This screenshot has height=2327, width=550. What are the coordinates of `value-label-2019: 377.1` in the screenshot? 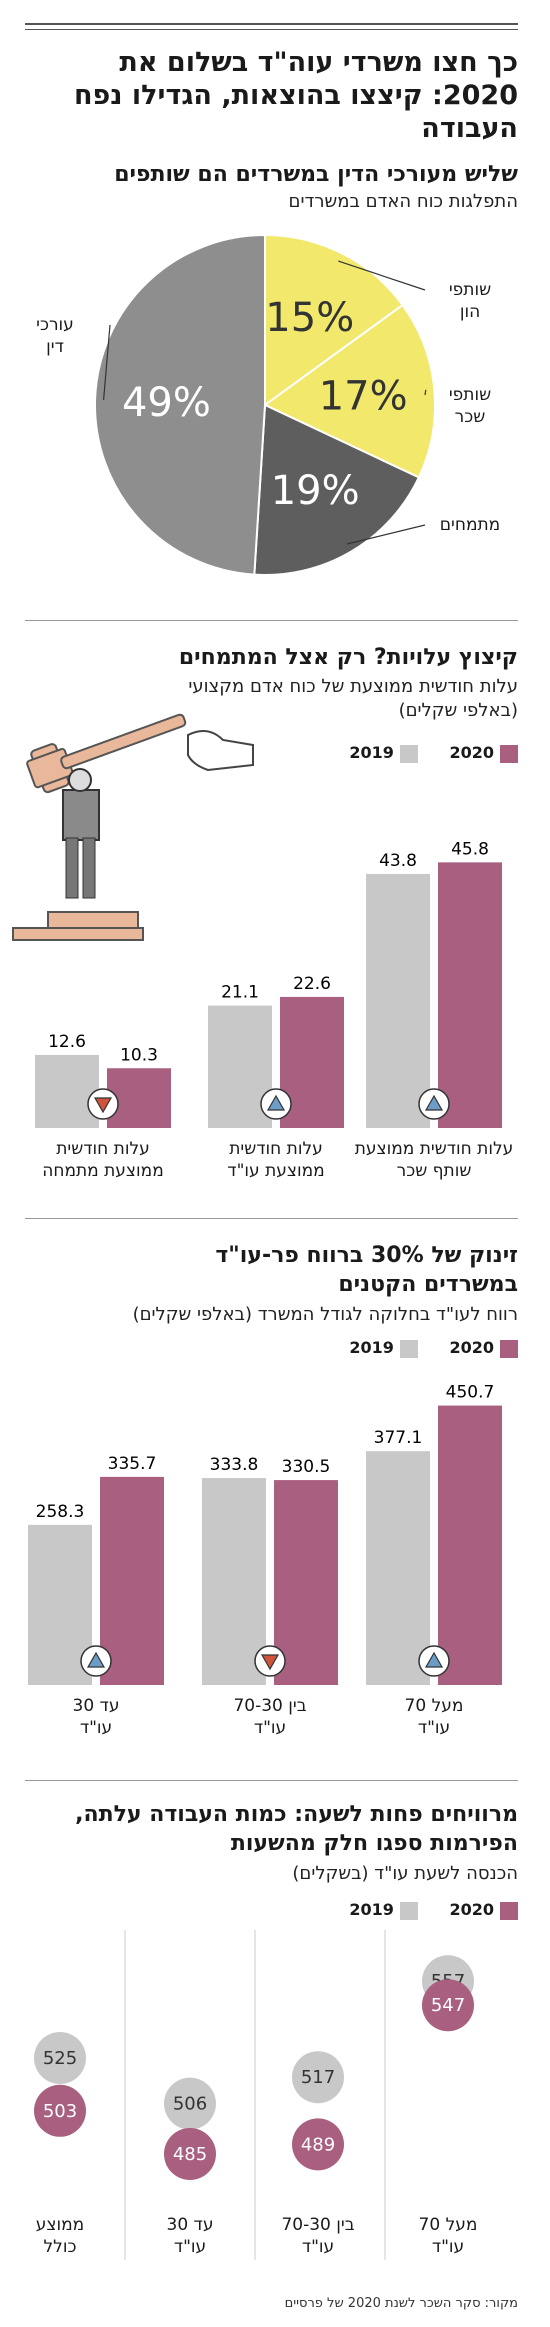 It's located at (398, 1438).